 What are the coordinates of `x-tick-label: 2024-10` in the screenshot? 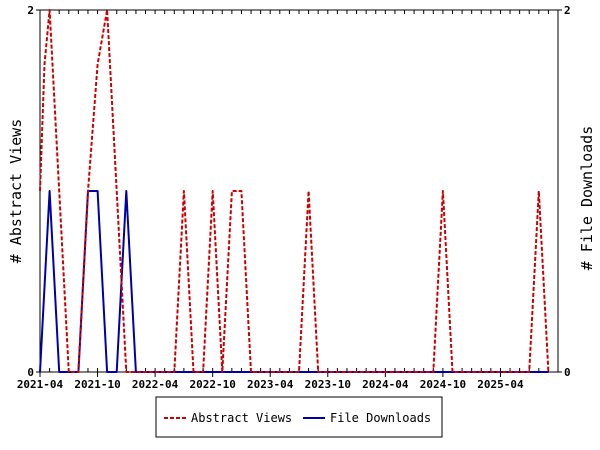 It's located at (443, 384).